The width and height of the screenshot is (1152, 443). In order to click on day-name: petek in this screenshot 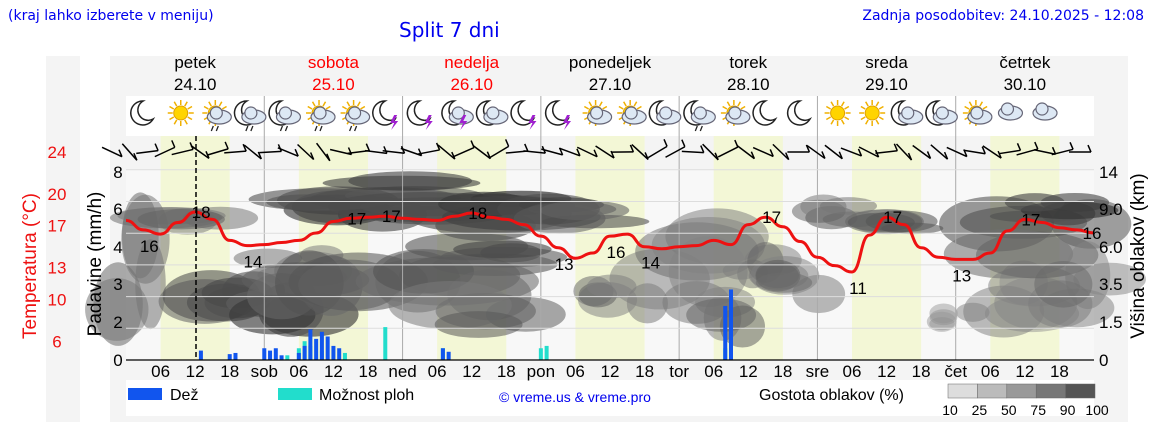, I will do `click(195, 62)`.